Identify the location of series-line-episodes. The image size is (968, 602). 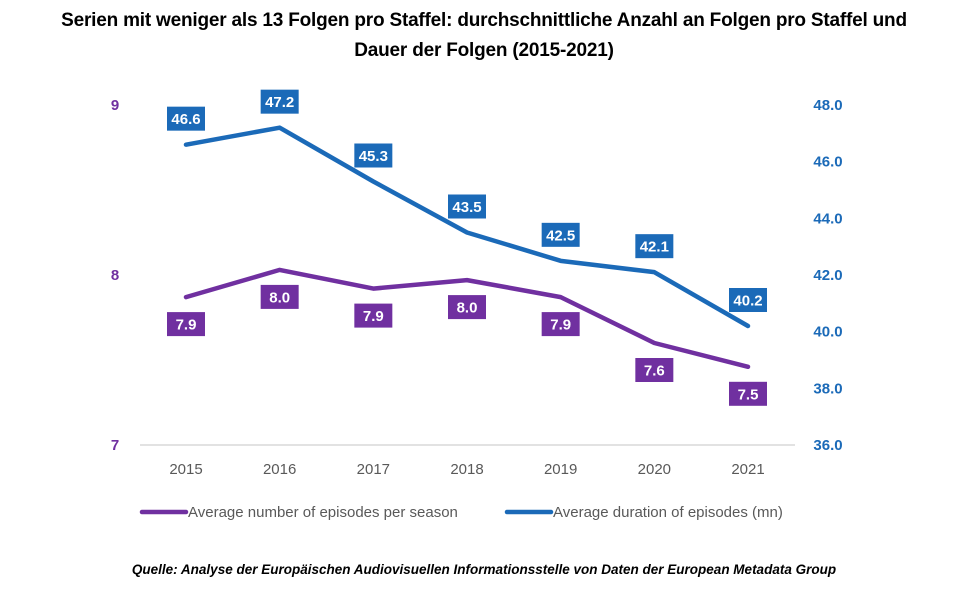
(467, 318).